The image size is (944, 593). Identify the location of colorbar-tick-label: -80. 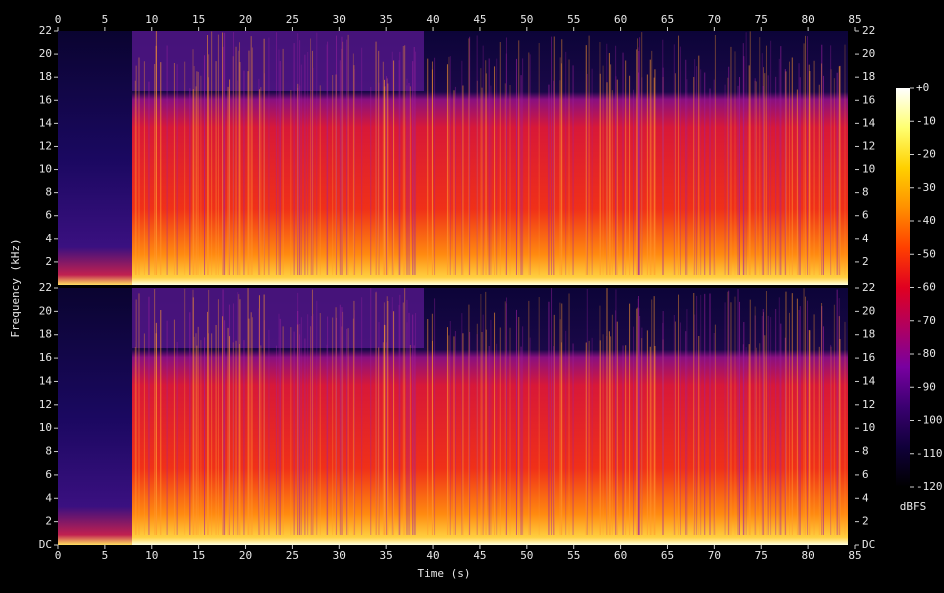
(926, 353).